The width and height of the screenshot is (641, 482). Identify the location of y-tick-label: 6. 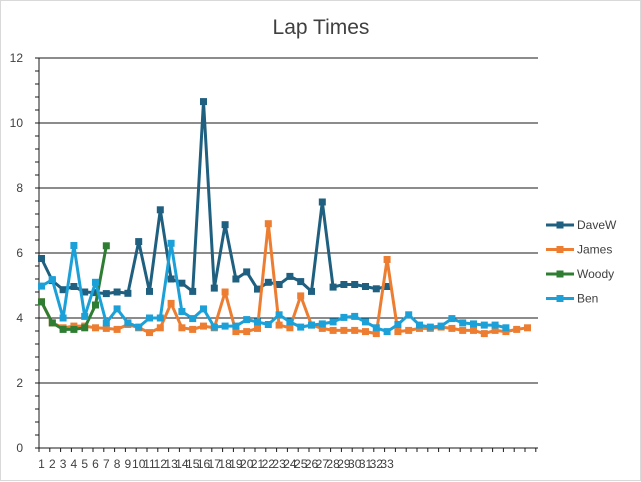
(19, 253).